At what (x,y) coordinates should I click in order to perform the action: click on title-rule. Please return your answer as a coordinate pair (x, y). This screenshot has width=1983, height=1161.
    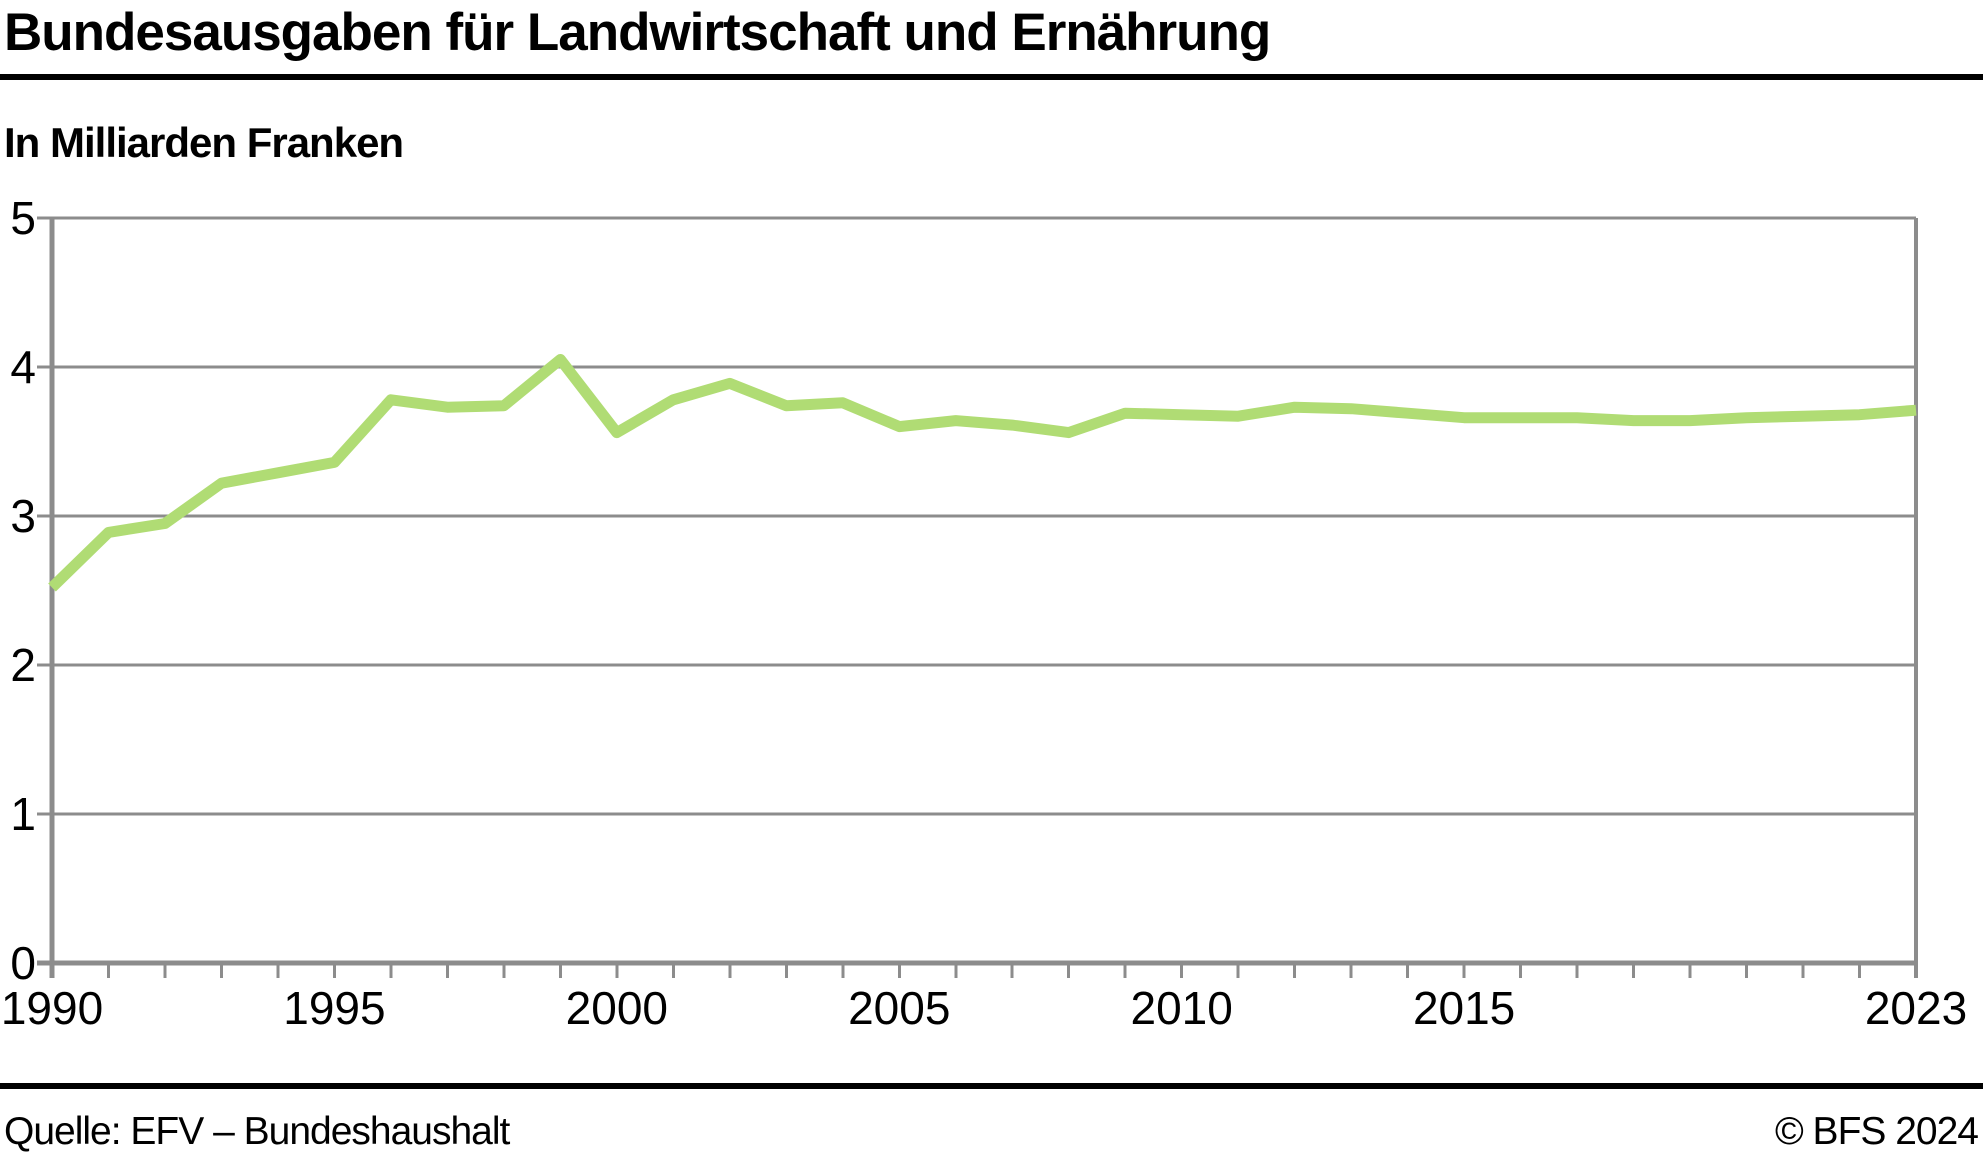
    Looking at the image, I should click on (991, 77).